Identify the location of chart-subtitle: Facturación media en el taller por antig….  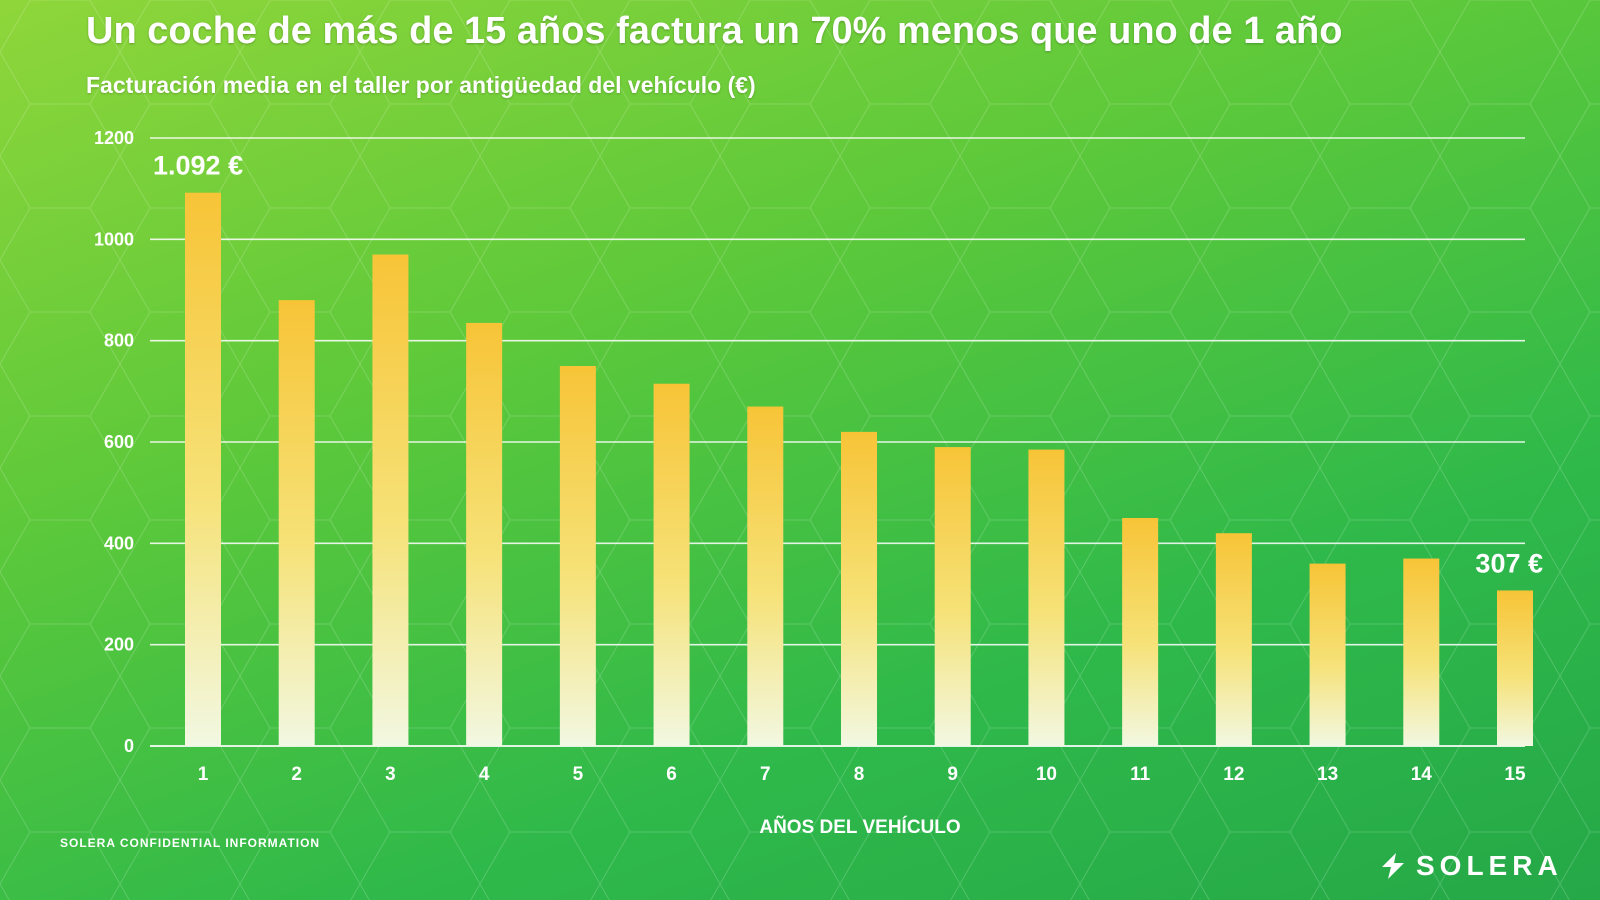
(421, 85).